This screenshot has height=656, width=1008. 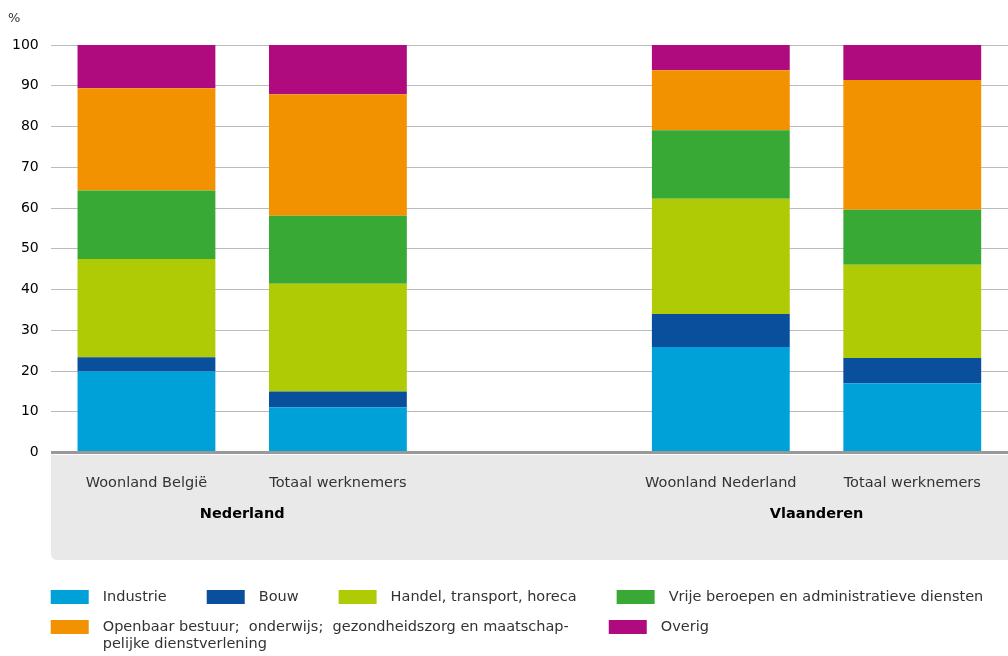 I want to click on text: Vlaanderen, so click(x=816, y=513).